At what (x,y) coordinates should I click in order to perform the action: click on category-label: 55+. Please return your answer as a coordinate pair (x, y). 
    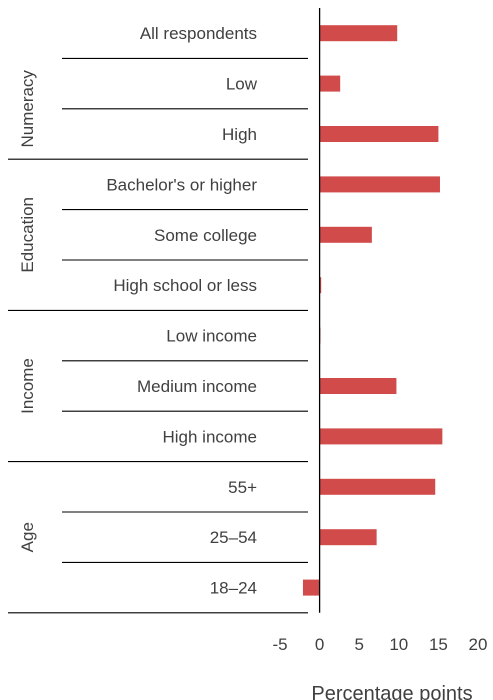
    Looking at the image, I should click on (242, 487).